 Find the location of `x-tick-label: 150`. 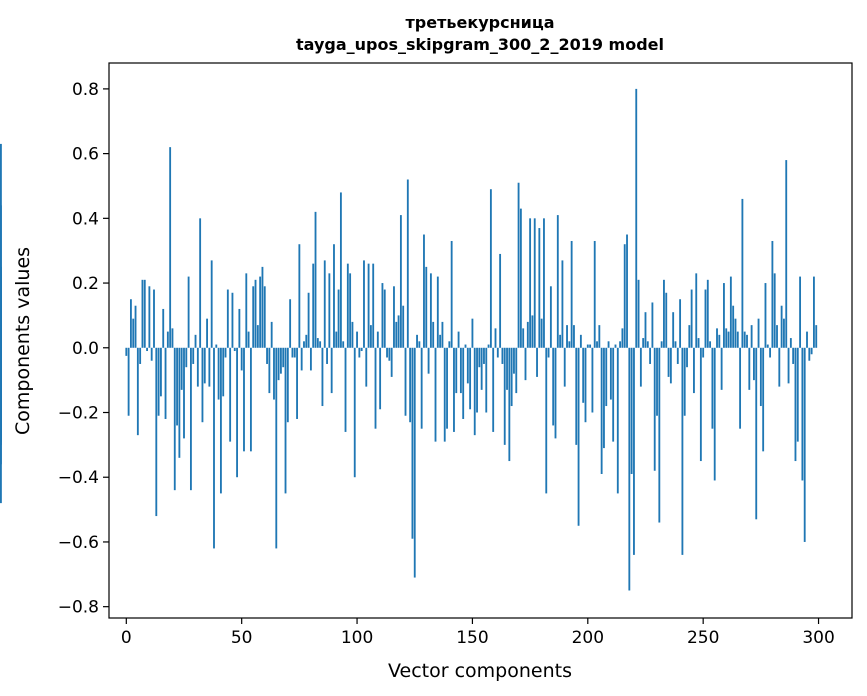

x-tick-label: 150 is located at coordinates (472, 638).